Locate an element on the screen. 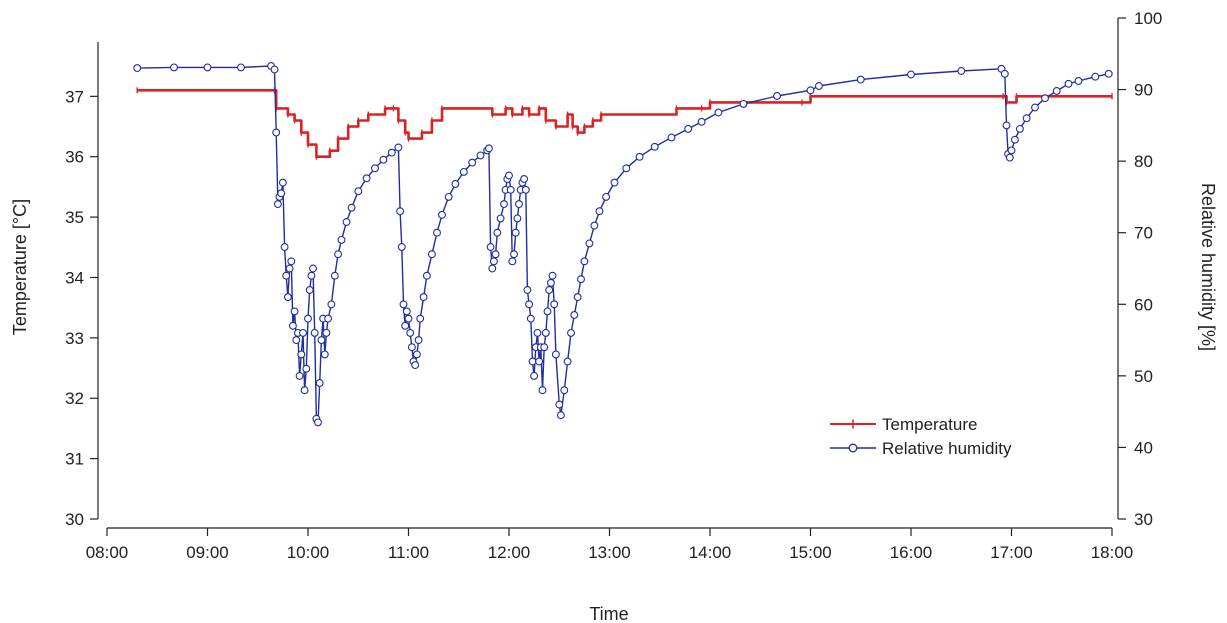 This screenshot has width=1227, height=623. legend: Temperature Relative humidity is located at coordinates (921, 436).